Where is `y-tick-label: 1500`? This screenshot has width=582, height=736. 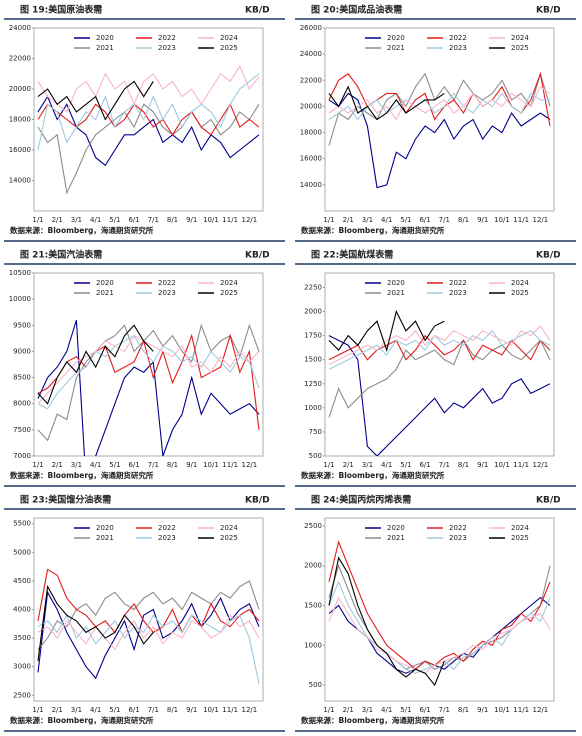
y-tick-label: 1500 is located at coordinates (313, 606).